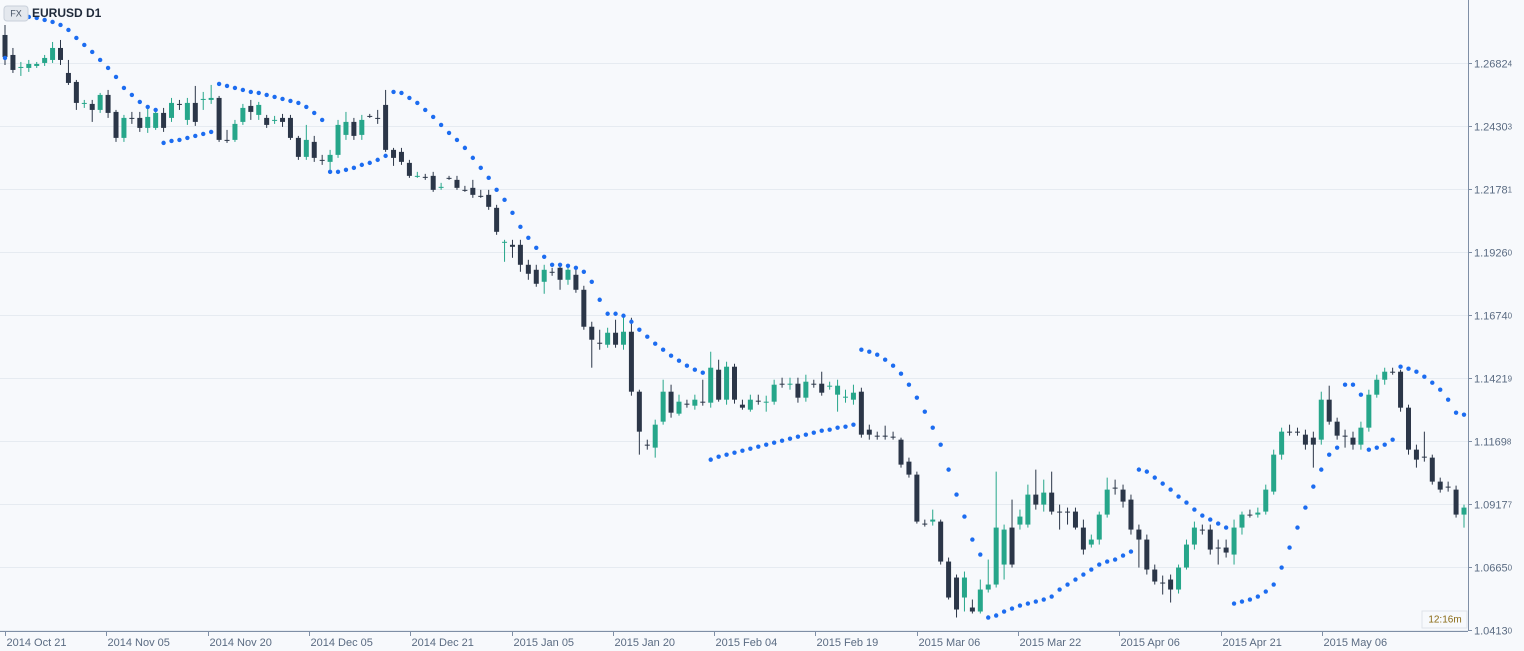 The image size is (1524, 651). Describe the element at coordinates (1493, 505) in the screenshot. I see `y-tick-label: 1.09177` at that location.